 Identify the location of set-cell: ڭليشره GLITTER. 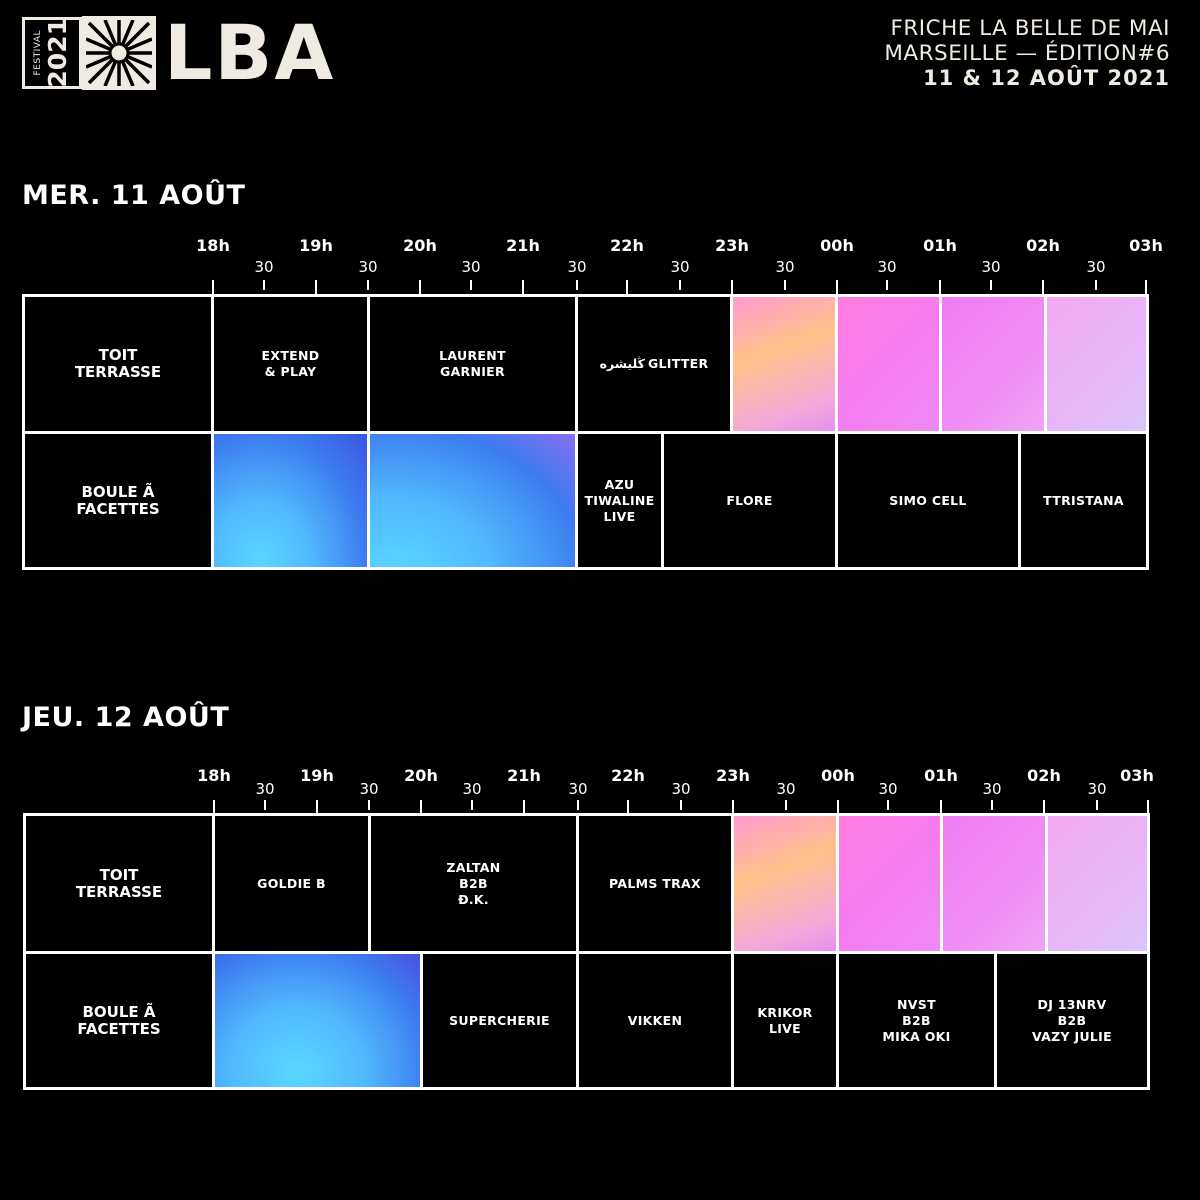
(654, 364).